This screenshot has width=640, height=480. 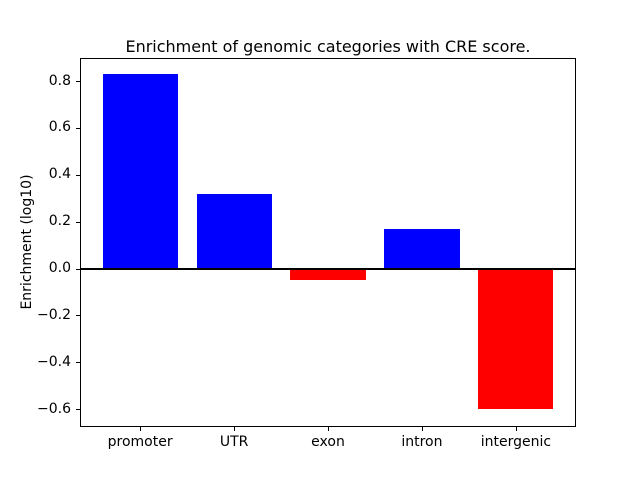 I want to click on bar-intron, so click(x=422, y=248).